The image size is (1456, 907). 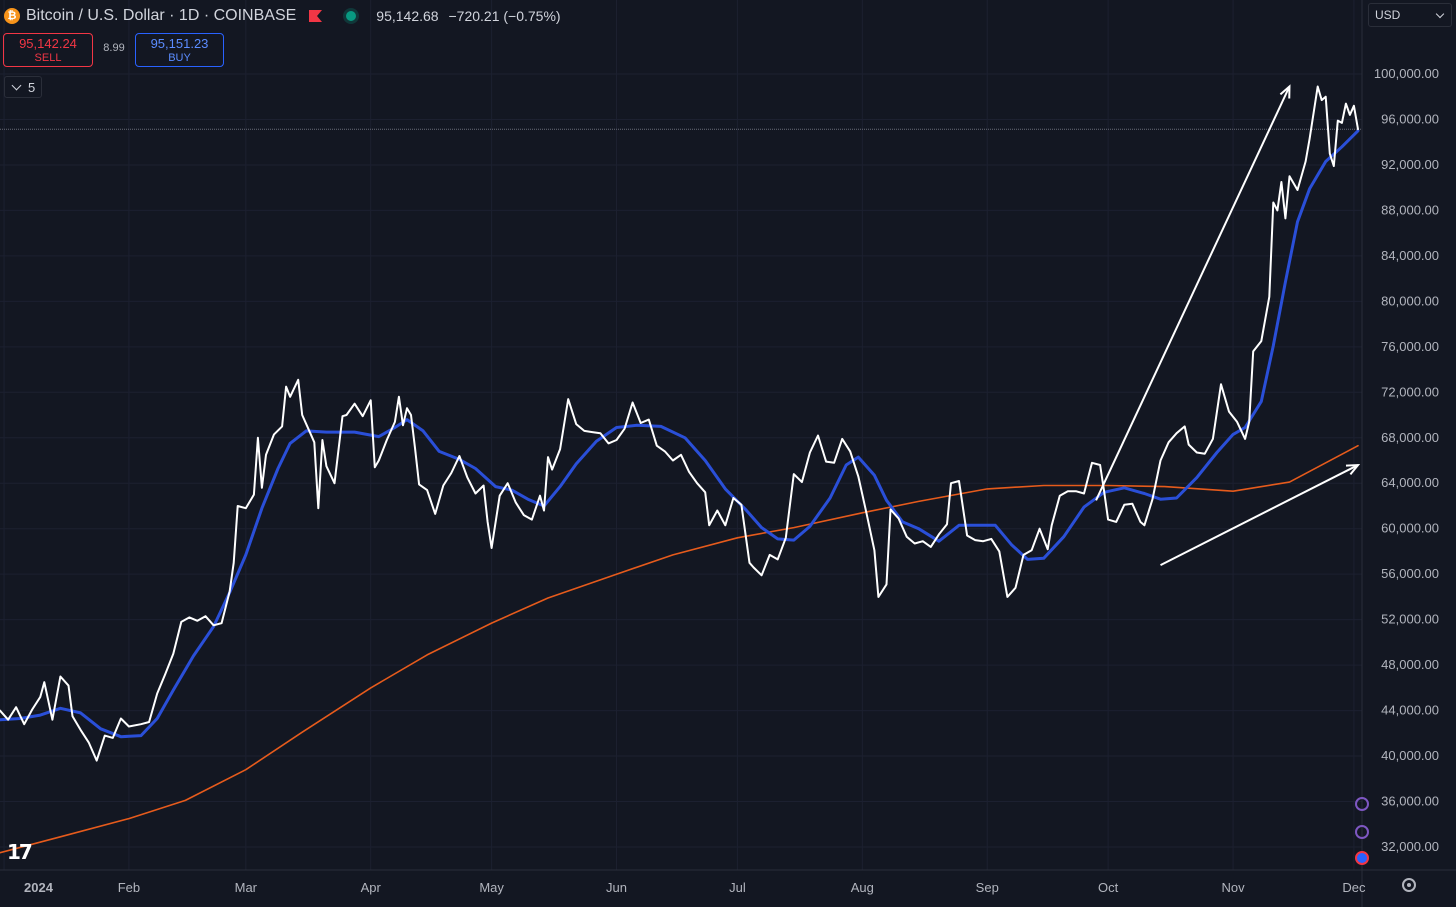 I want to click on x-tick-label: Jun, so click(x=616, y=887).